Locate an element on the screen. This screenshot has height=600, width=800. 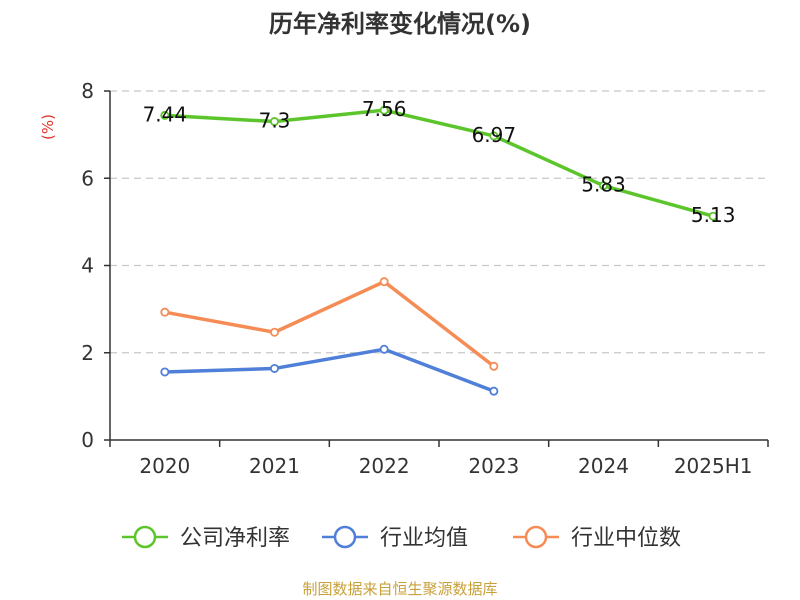
x-tick-label: 2021 is located at coordinates (274, 466).